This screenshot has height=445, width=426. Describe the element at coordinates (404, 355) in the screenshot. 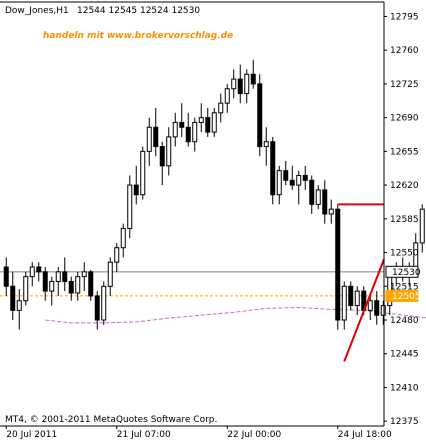

I see `price-tick-label: 12445` at that location.